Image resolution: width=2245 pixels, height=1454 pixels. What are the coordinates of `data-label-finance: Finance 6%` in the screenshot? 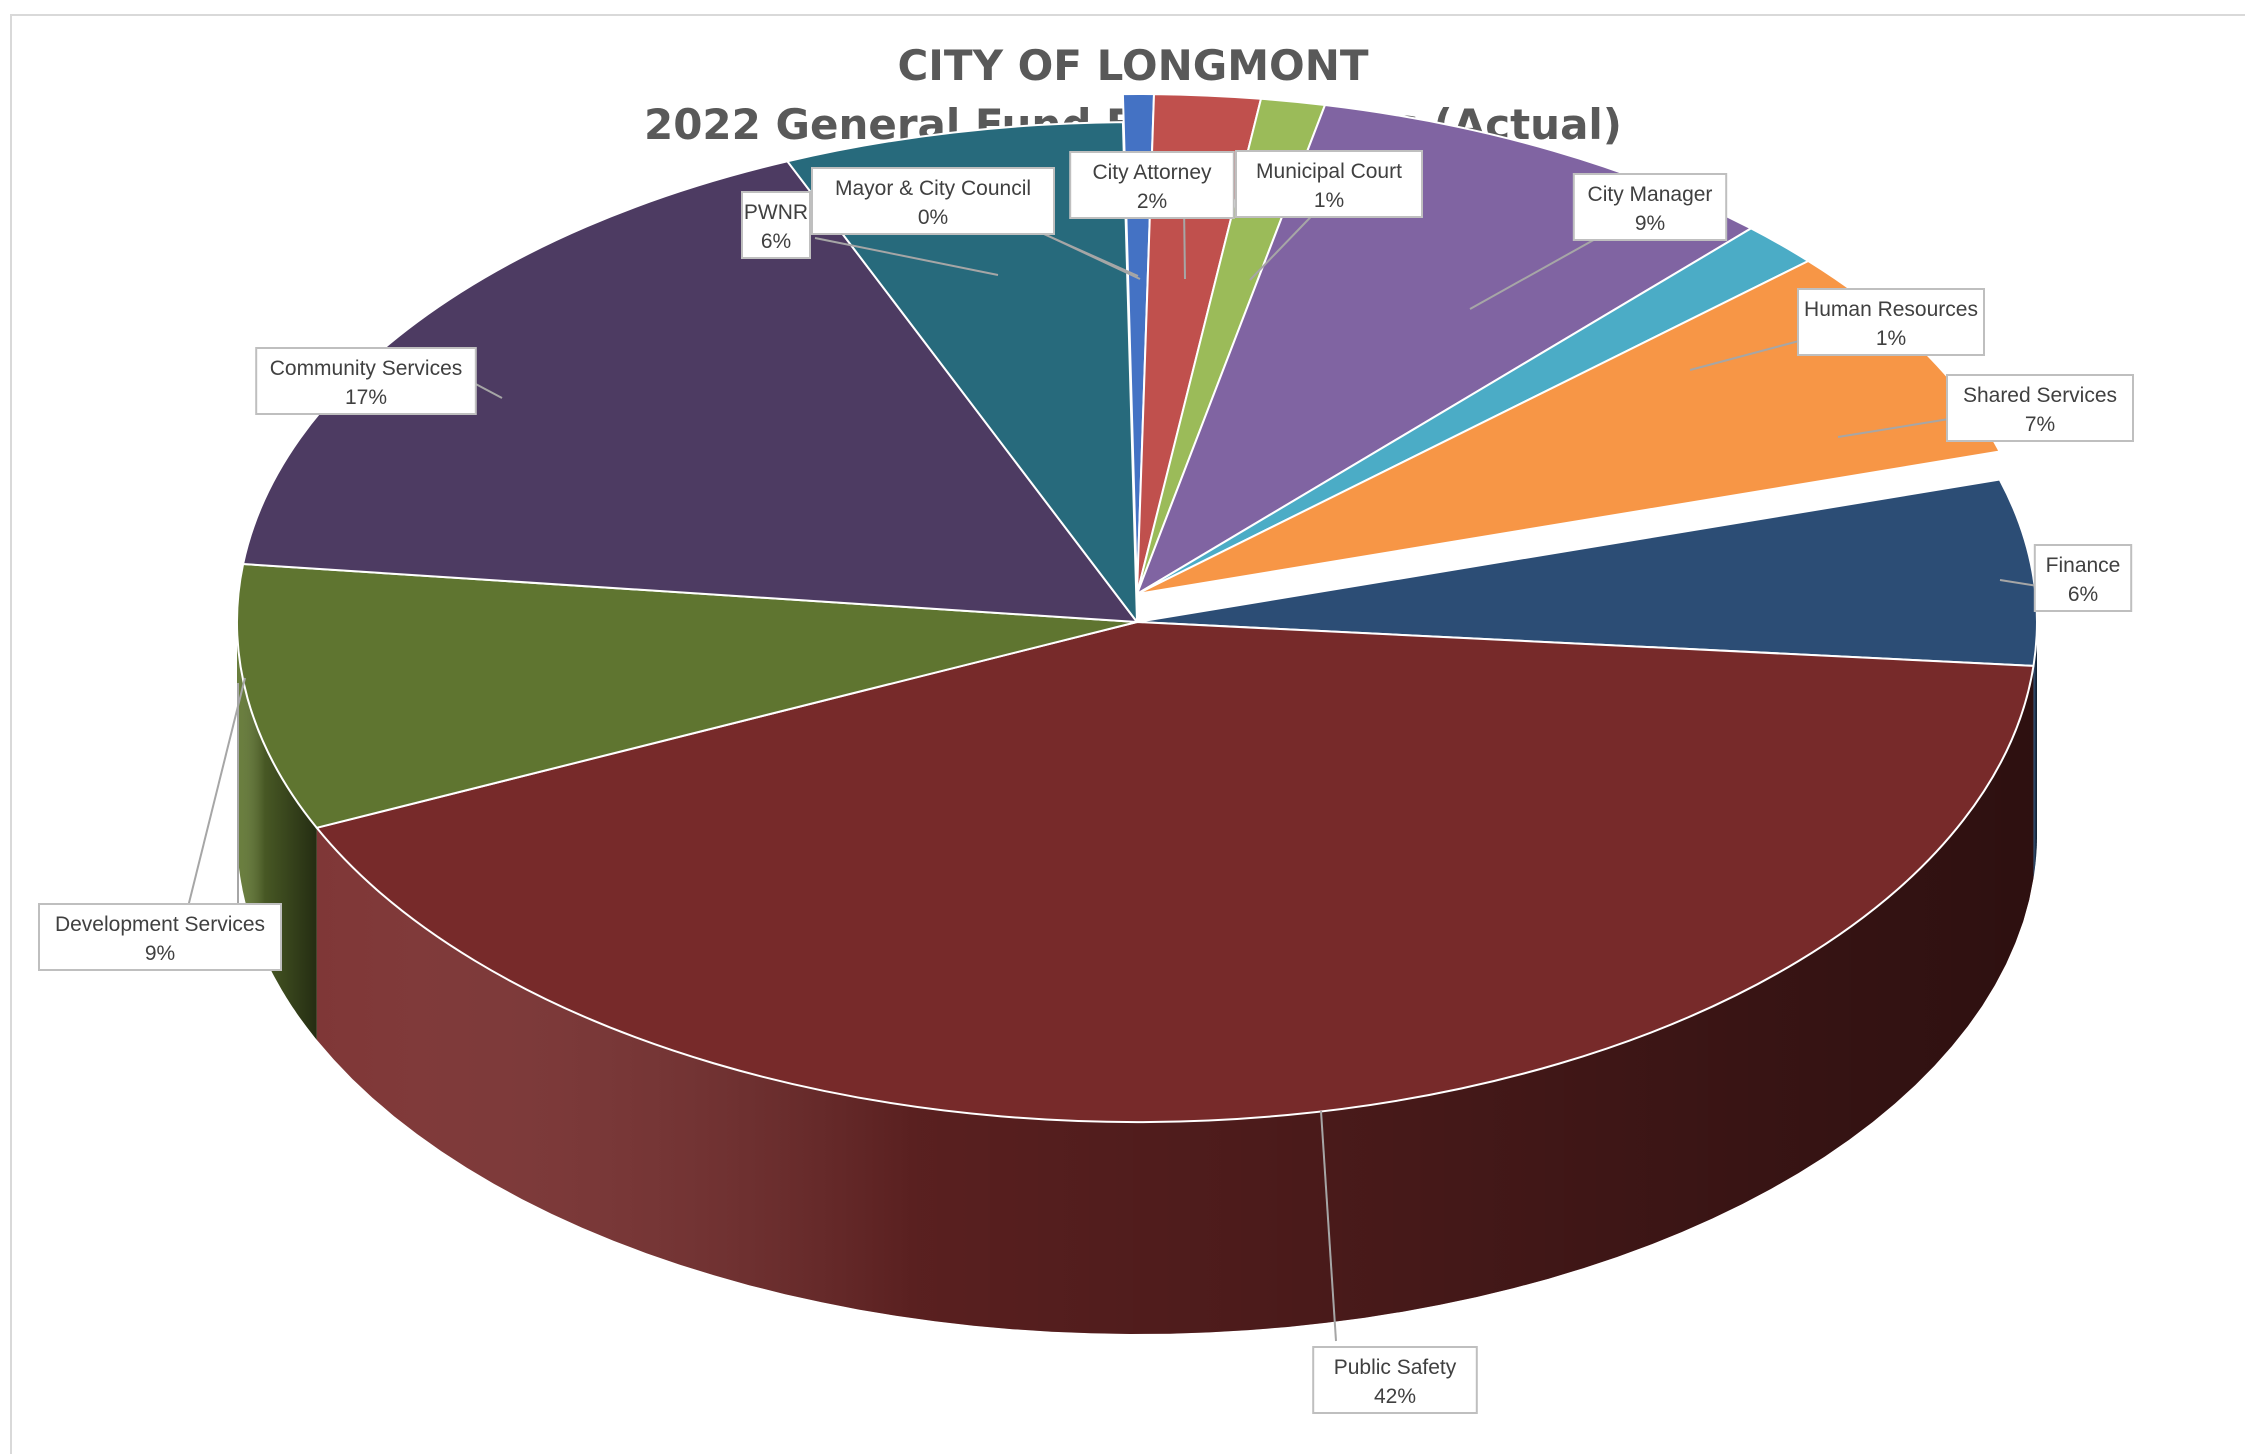 It's located at (2083, 578).